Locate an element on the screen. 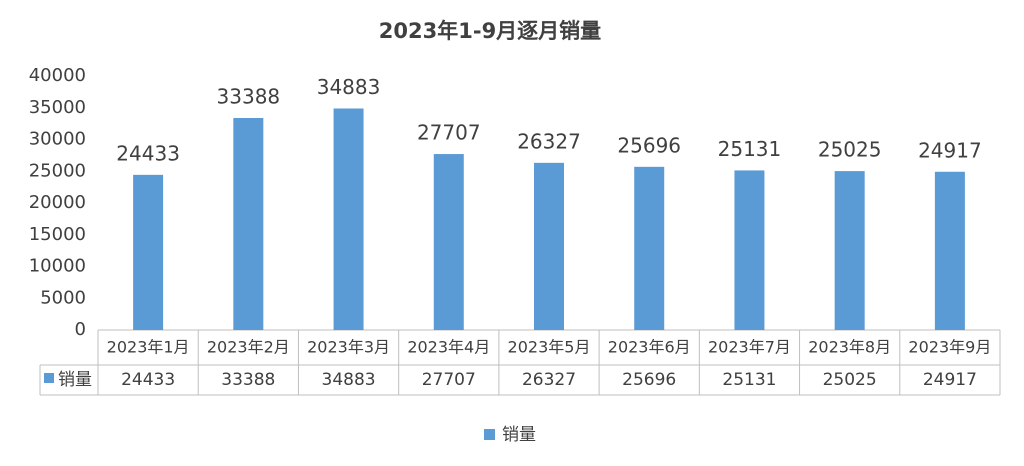 This screenshot has height=466, width=1024. data-label: 34883 is located at coordinates (349, 87).